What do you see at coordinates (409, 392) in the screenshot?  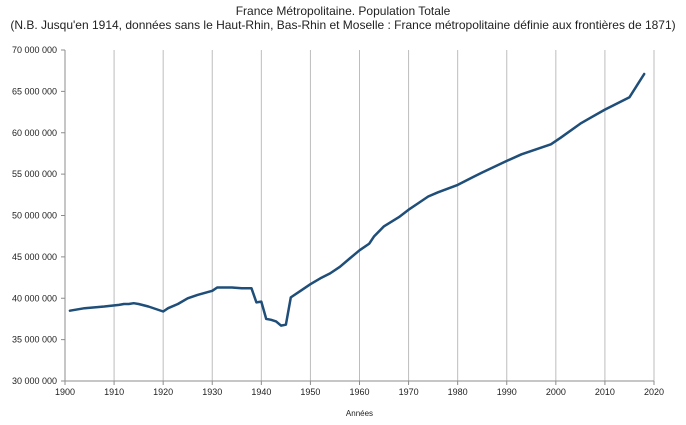 I see `x-tick-label: 1970` at bounding box center [409, 392].